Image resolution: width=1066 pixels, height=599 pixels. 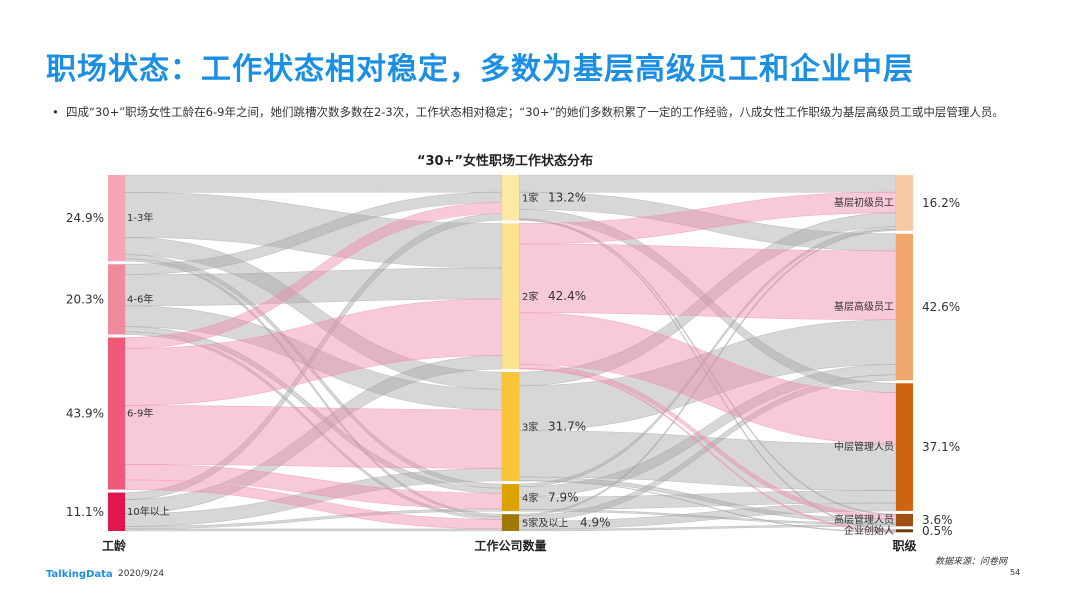 What do you see at coordinates (140, 413) in the screenshot?
I see `node-name-label: 6-9年` at bounding box center [140, 413].